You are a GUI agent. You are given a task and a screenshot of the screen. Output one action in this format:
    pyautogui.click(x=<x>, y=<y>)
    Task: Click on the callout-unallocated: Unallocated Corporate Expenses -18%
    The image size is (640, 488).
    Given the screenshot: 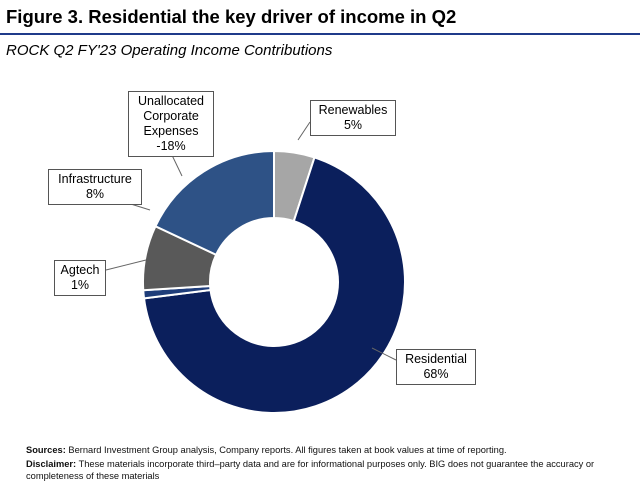 What is the action you would take?
    pyautogui.click(x=171, y=124)
    